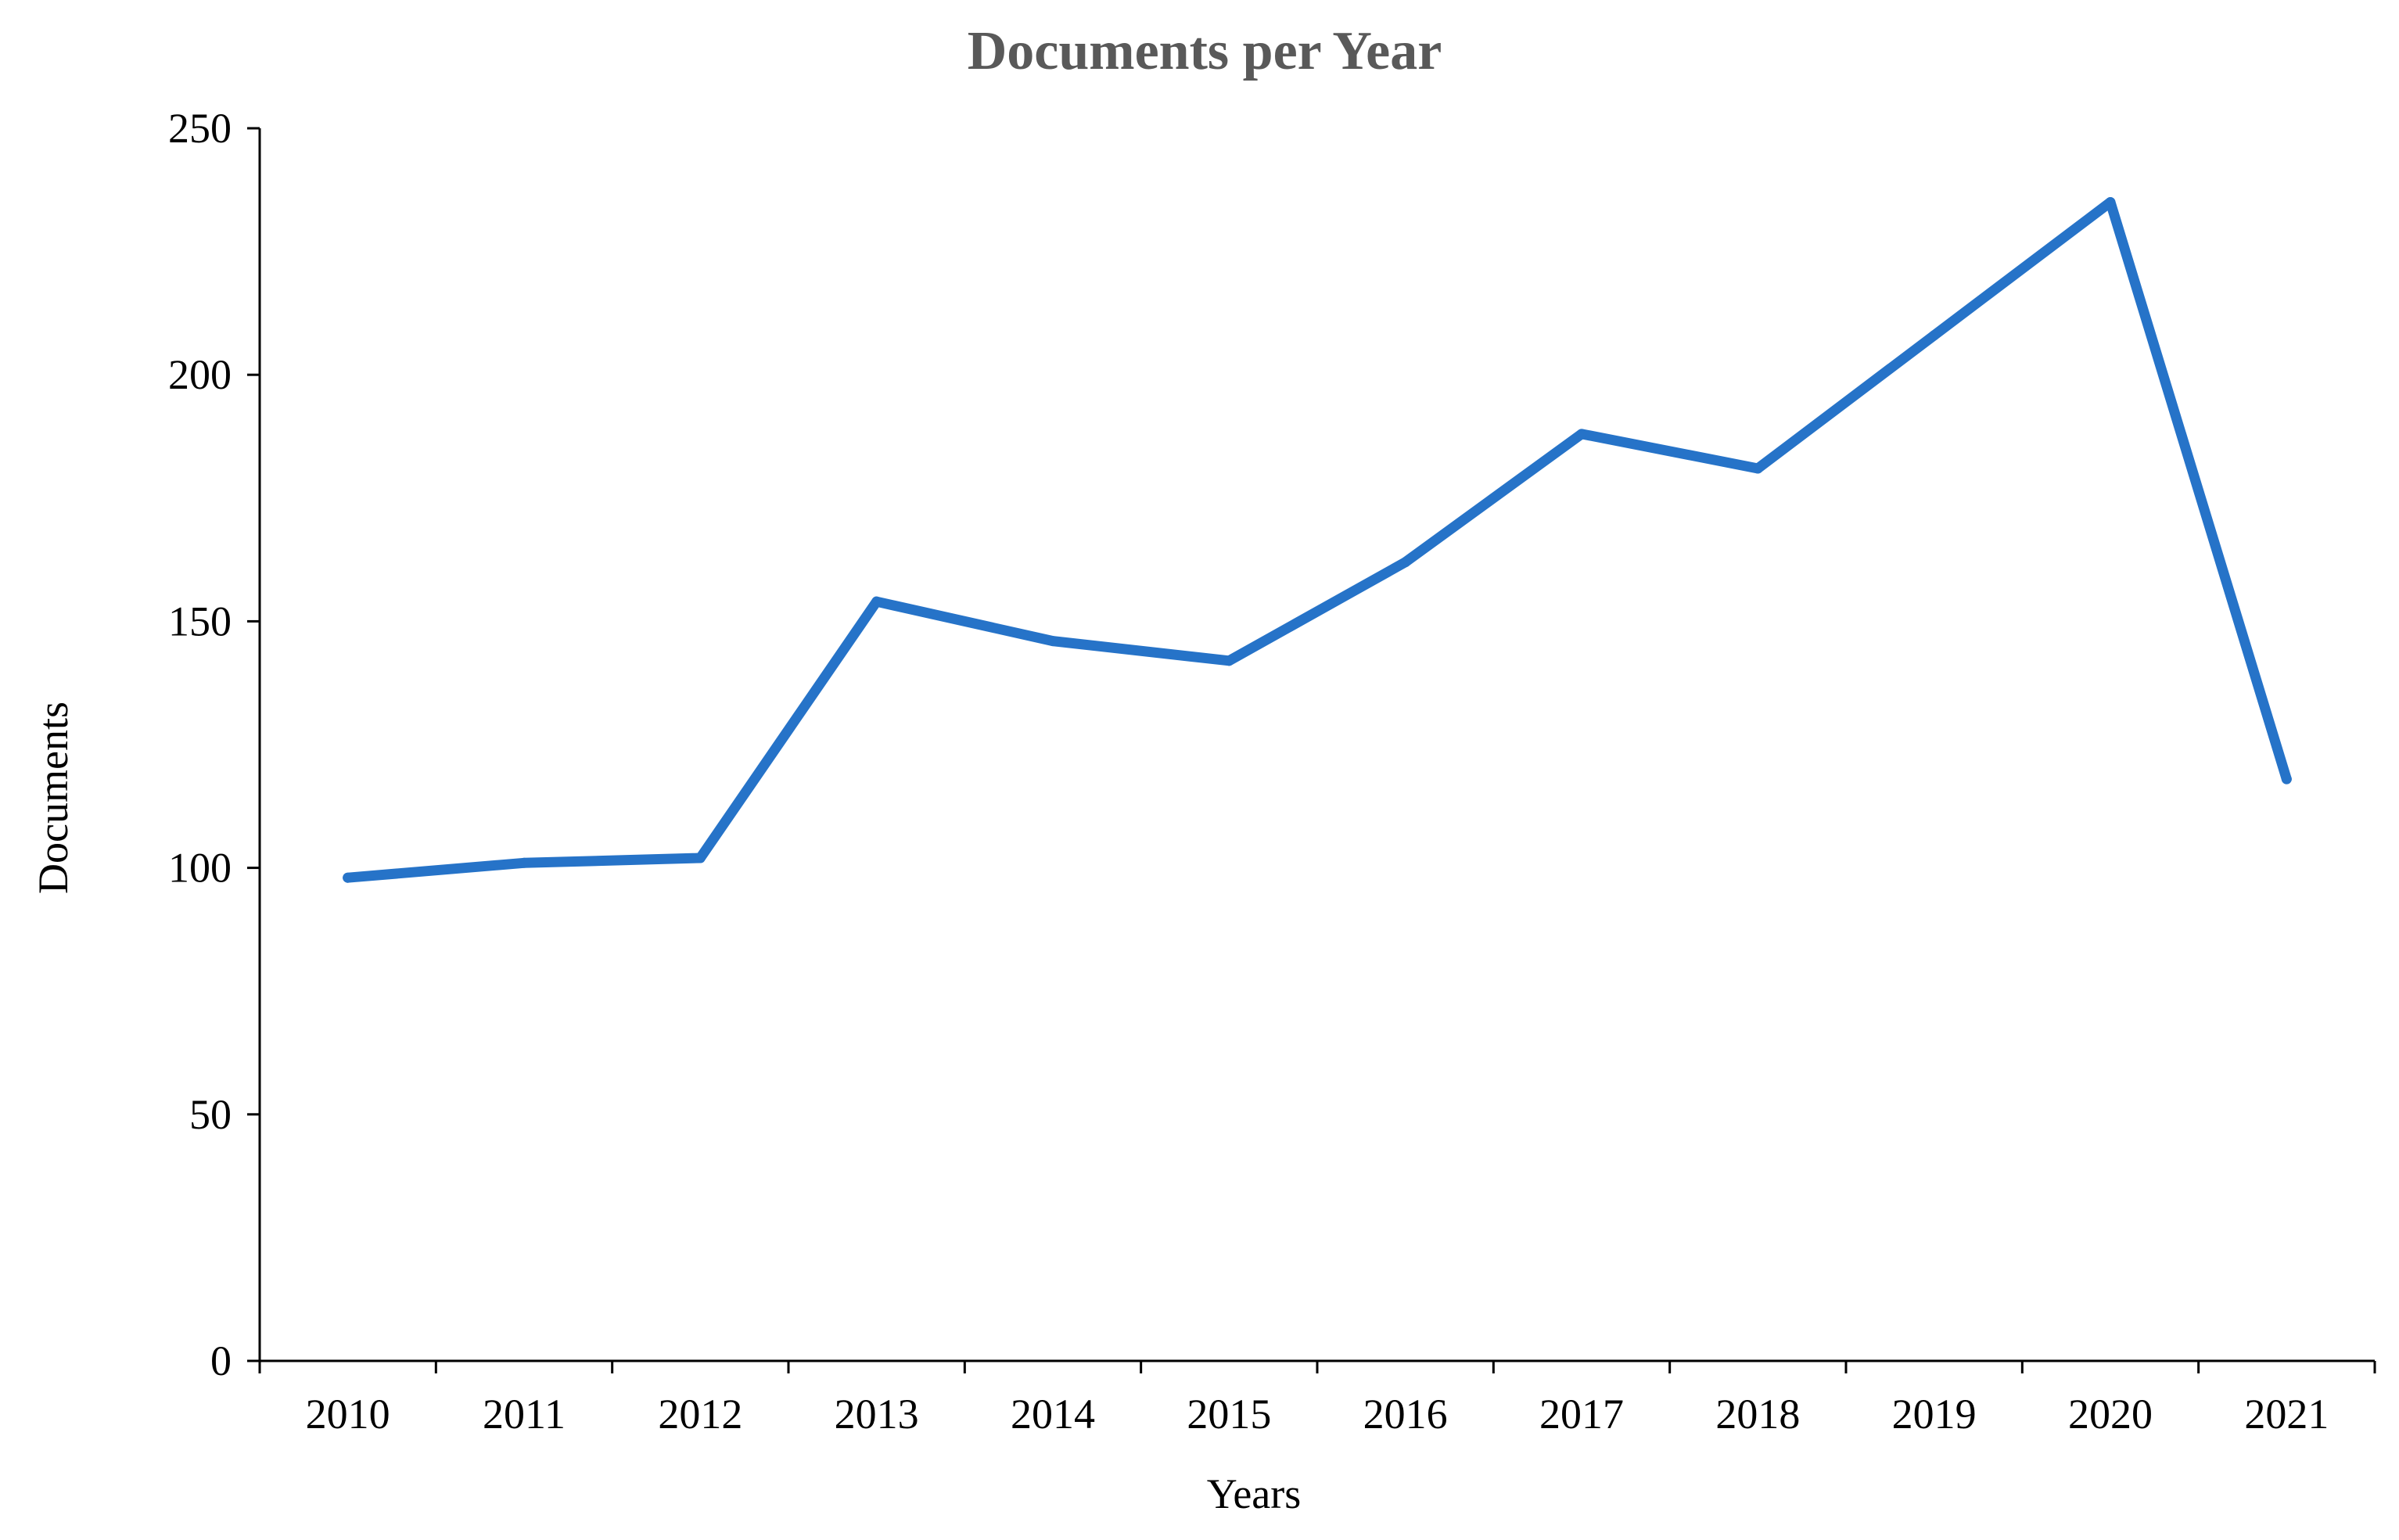 The image size is (2399, 1540). What do you see at coordinates (2110, 1414) in the screenshot?
I see `x-tick-label: 2020` at bounding box center [2110, 1414].